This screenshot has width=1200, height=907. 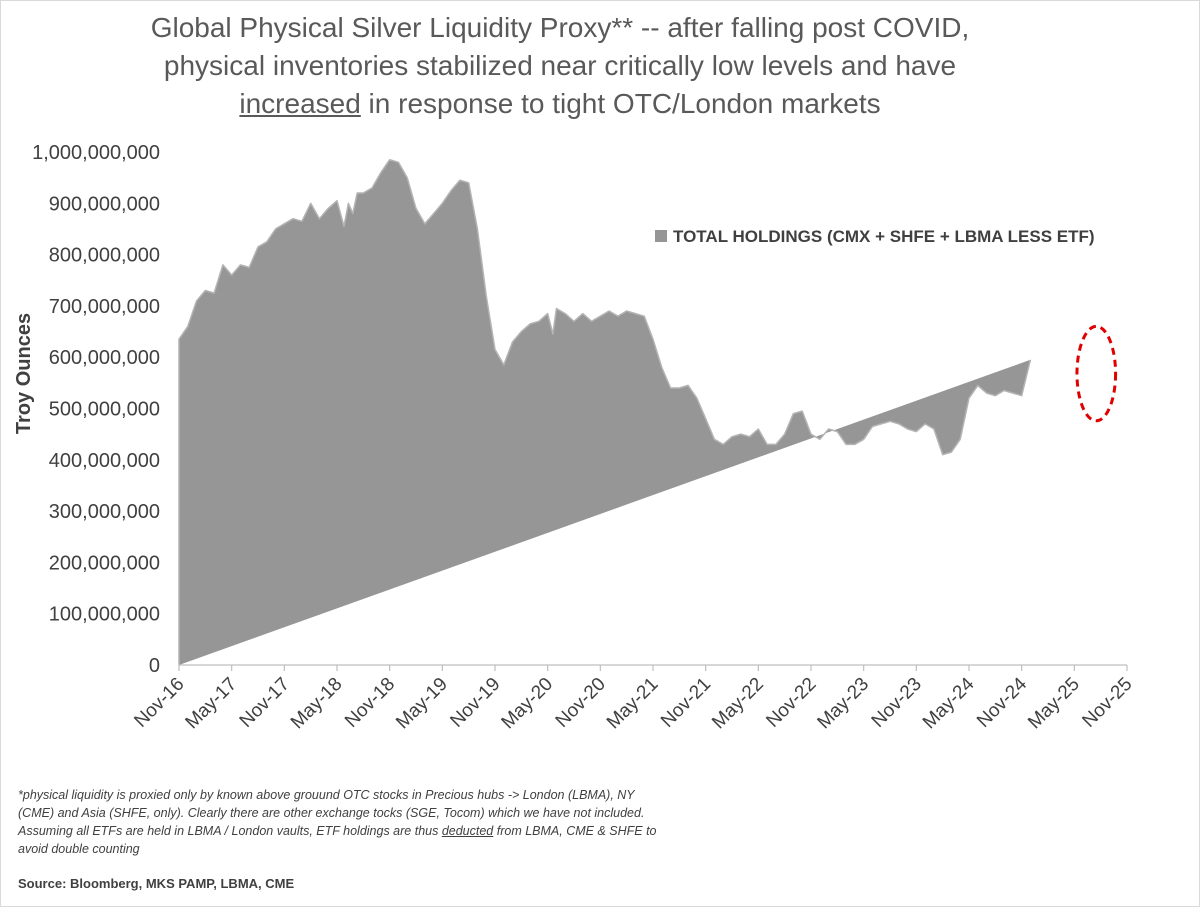 I want to click on x-tick-label: Nov-18, so click(x=370, y=703).